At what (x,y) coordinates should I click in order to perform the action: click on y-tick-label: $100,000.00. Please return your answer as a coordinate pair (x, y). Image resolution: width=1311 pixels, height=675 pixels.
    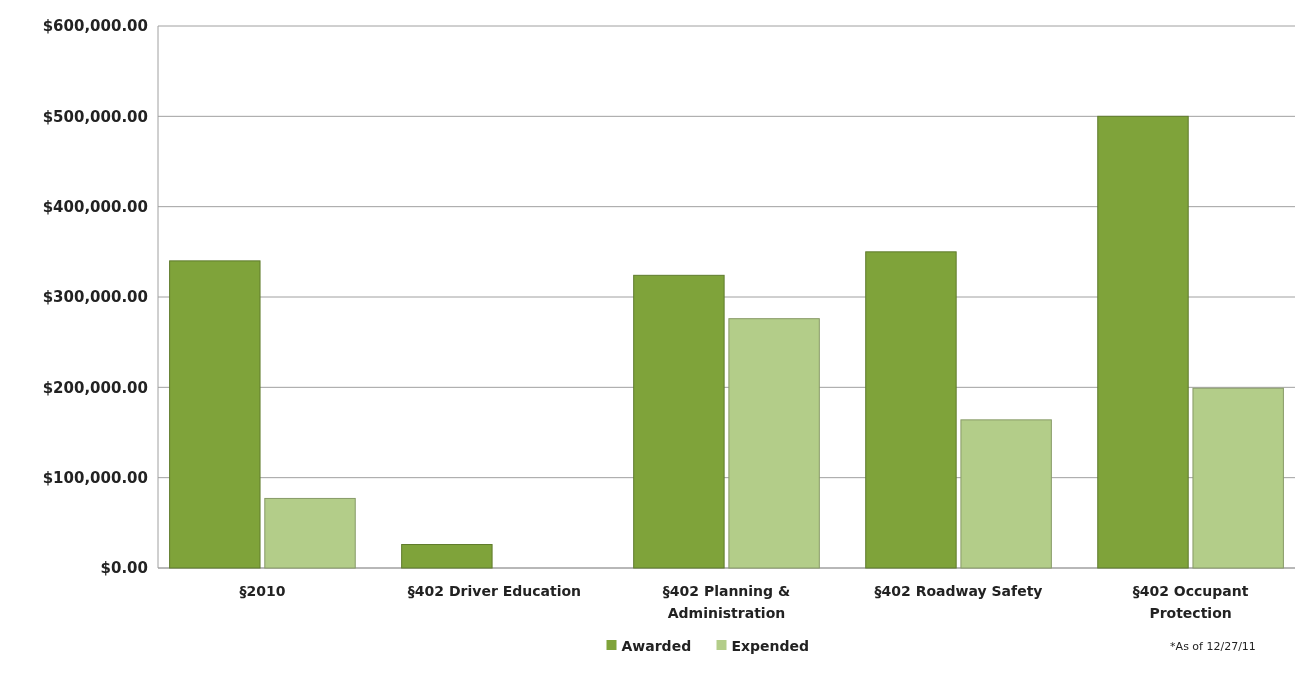
    Looking at the image, I should click on (95, 477).